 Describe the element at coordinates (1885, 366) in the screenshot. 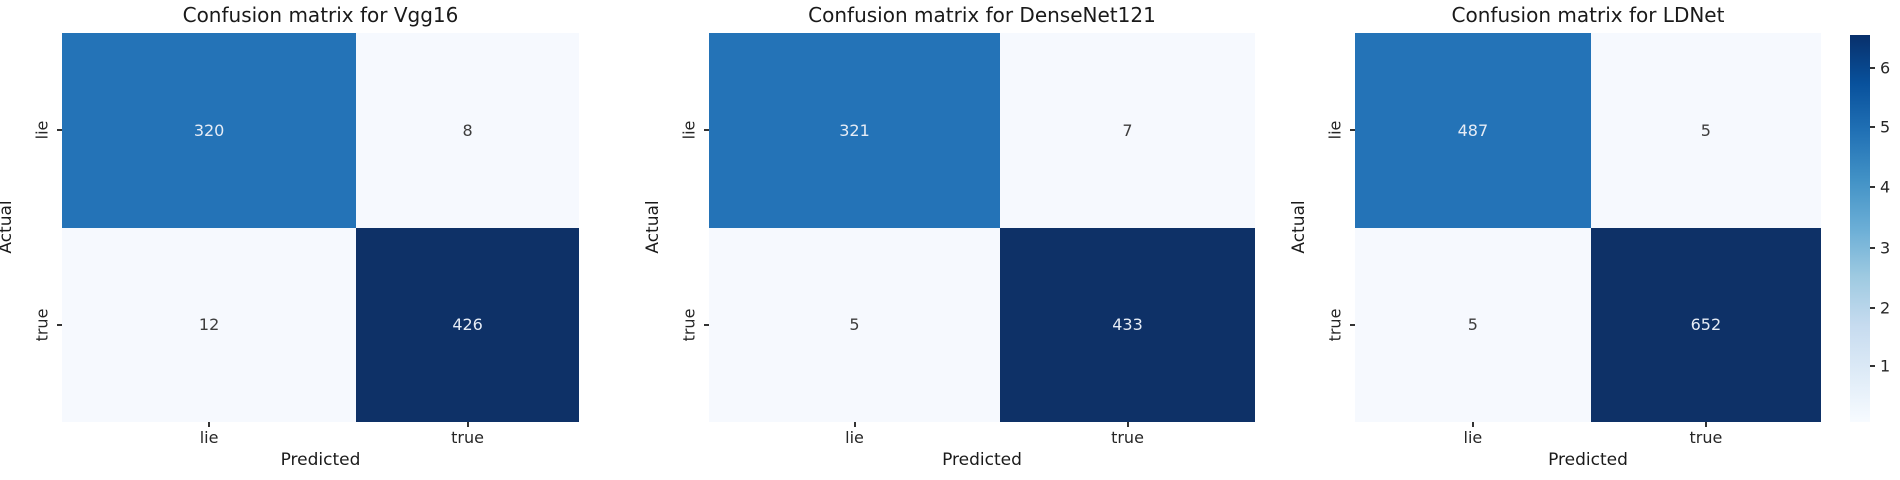

I see `colorbar-tick-label: 1` at that location.